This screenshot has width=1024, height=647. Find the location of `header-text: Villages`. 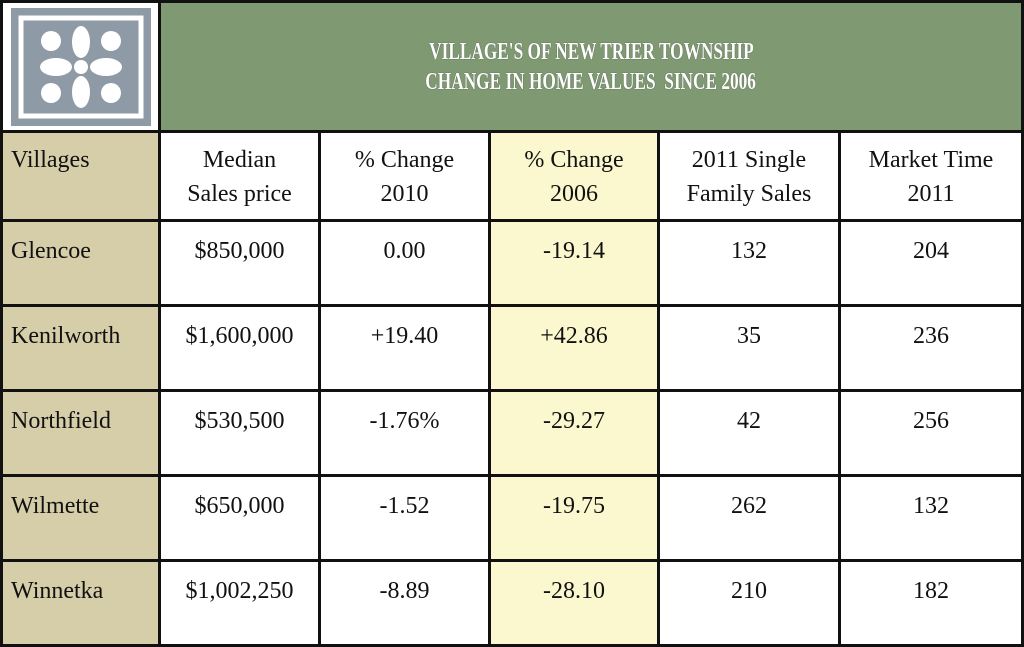

header-text: Villages is located at coordinates (50, 160).